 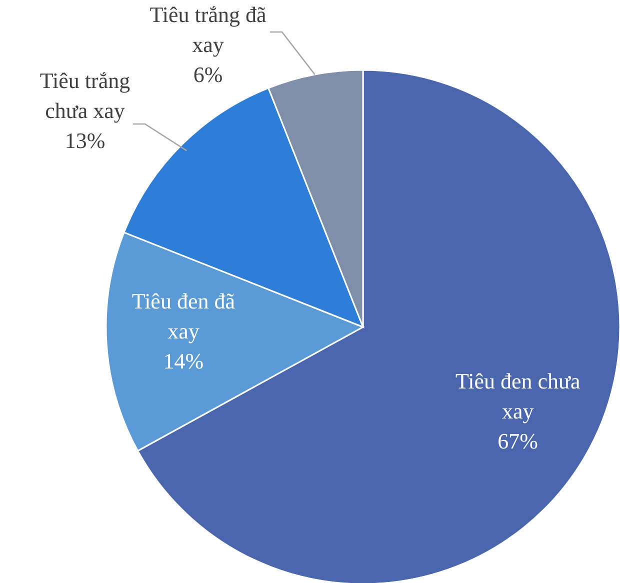 What do you see at coordinates (518, 441) in the screenshot?
I see `data-label: 67%` at bounding box center [518, 441].